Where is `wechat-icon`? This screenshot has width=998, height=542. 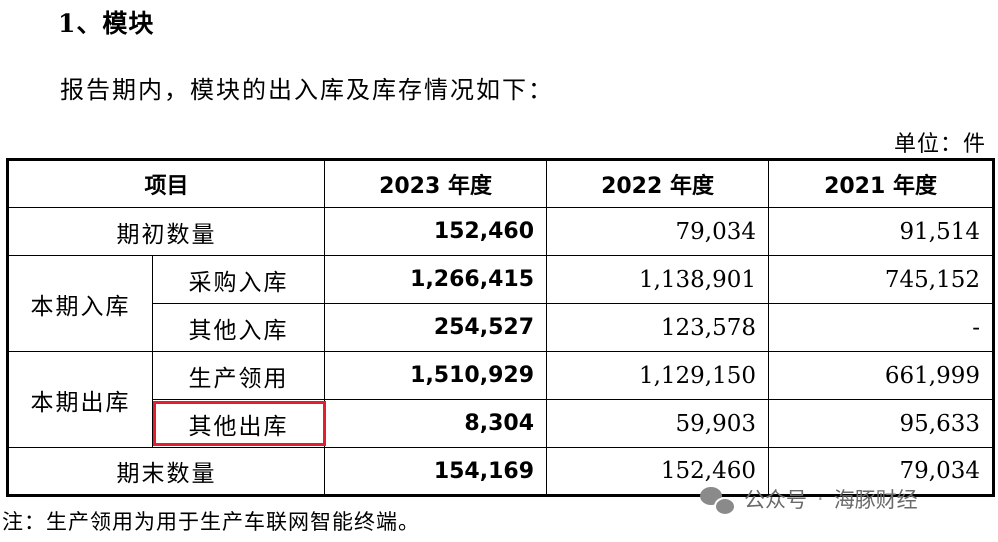
wechat-icon is located at coordinates (718, 500).